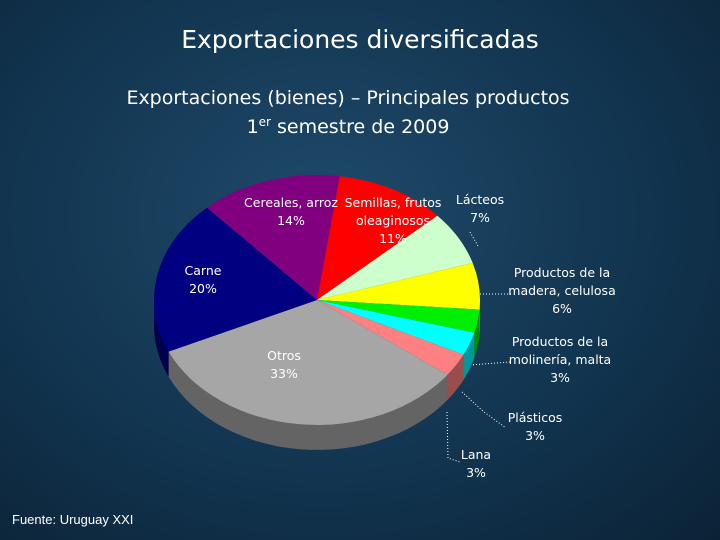  Describe the element at coordinates (203, 288) in the screenshot. I see `slice-value: 20%` at that location.